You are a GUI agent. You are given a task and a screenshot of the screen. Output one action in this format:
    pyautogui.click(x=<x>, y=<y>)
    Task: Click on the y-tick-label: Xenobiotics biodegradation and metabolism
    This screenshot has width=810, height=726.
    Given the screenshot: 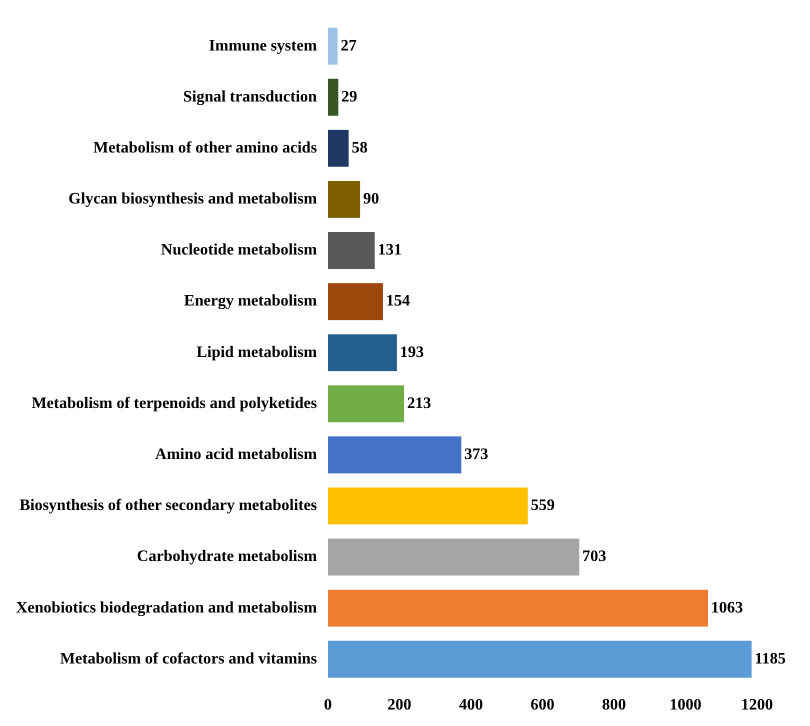 What is the action you would take?
    pyautogui.click(x=167, y=607)
    